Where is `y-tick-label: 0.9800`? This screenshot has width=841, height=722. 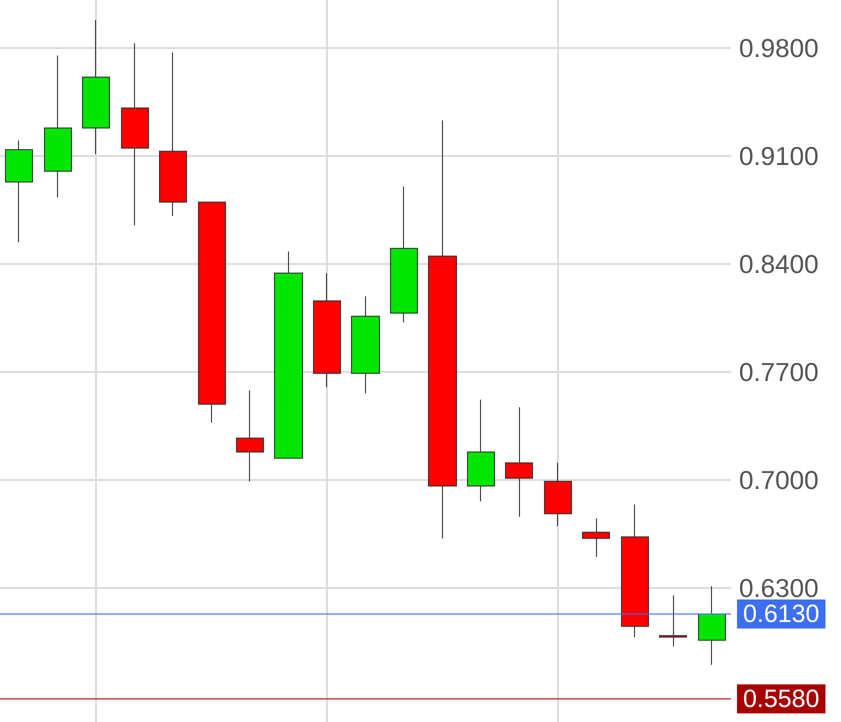 y-tick-label: 0.9800 is located at coordinates (779, 47).